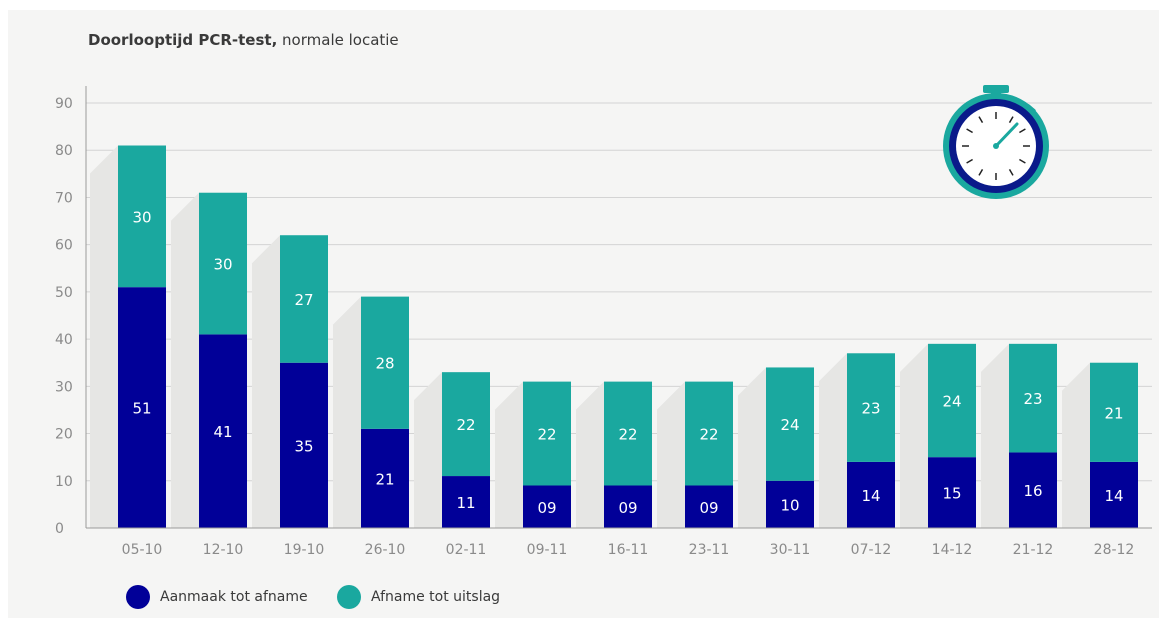 The image size is (1167, 623). What do you see at coordinates (64, 246) in the screenshot?
I see `y-tick-label: 60` at bounding box center [64, 246].